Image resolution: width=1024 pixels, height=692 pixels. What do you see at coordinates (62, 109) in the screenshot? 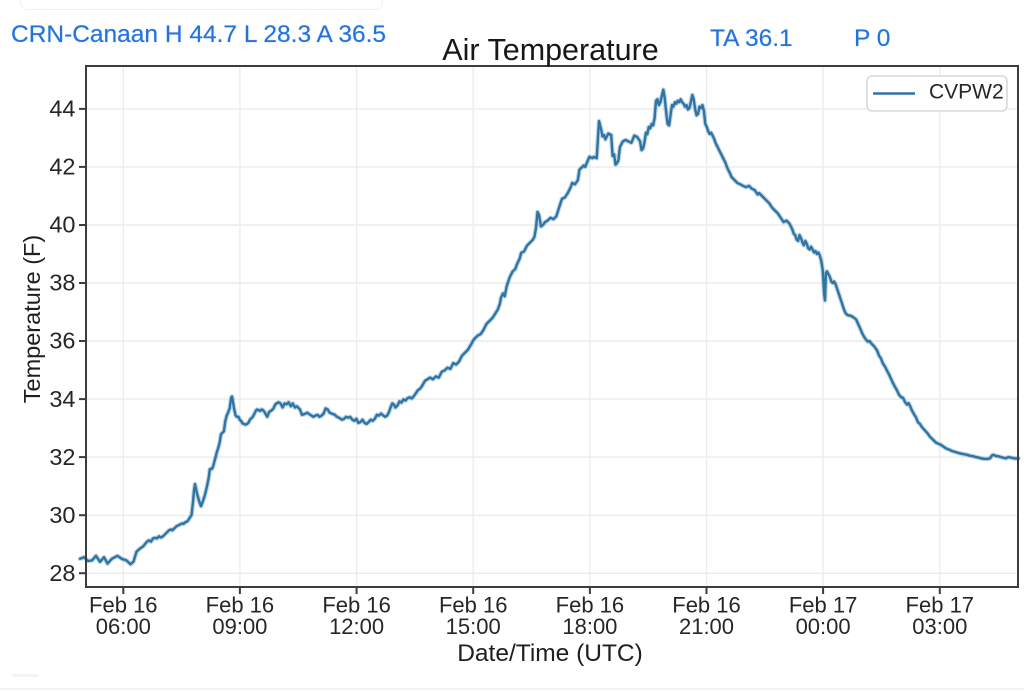
I see `svg-text: 44` at bounding box center [62, 109].